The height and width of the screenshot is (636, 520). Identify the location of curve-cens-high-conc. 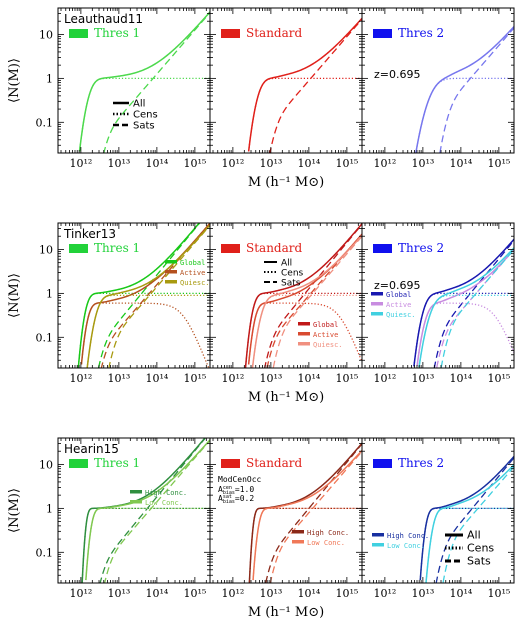
(145, 545).